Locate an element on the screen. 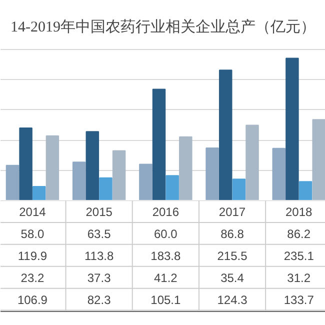  data-label: 119.9 is located at coordinates (33, 255).